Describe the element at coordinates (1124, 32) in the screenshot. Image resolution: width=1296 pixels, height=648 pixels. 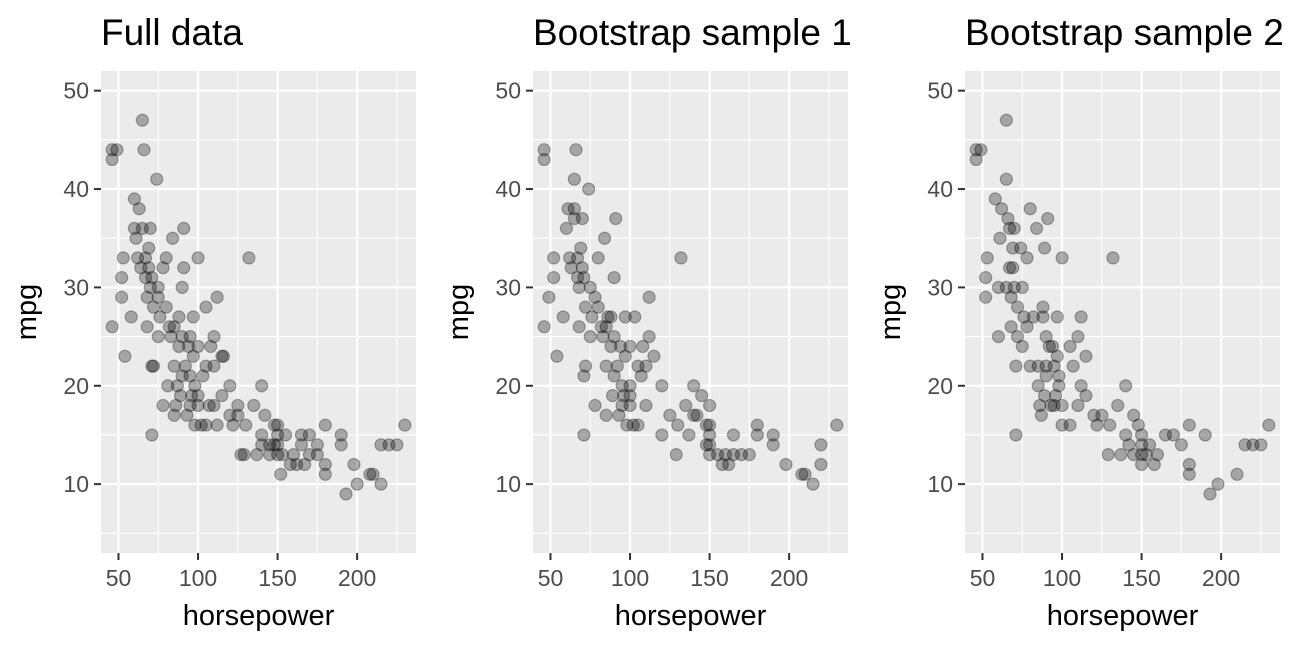
I see `chart-title: Bootstrap sample 2` at that location.